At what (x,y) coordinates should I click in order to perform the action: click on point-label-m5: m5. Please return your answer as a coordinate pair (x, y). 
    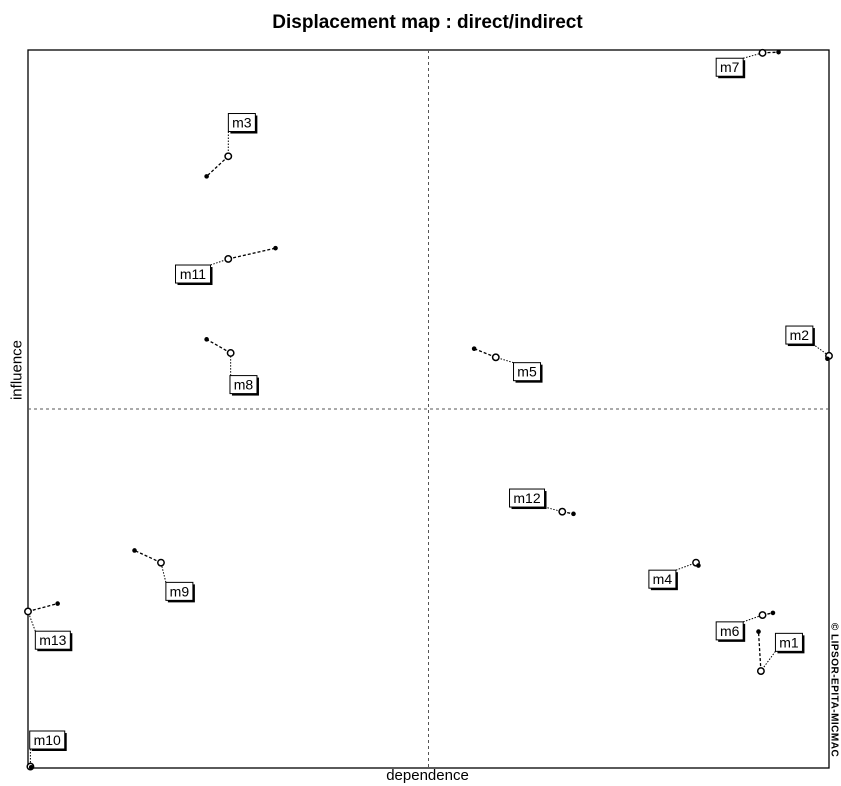
    Looking at the image, I should click on (527, 372).